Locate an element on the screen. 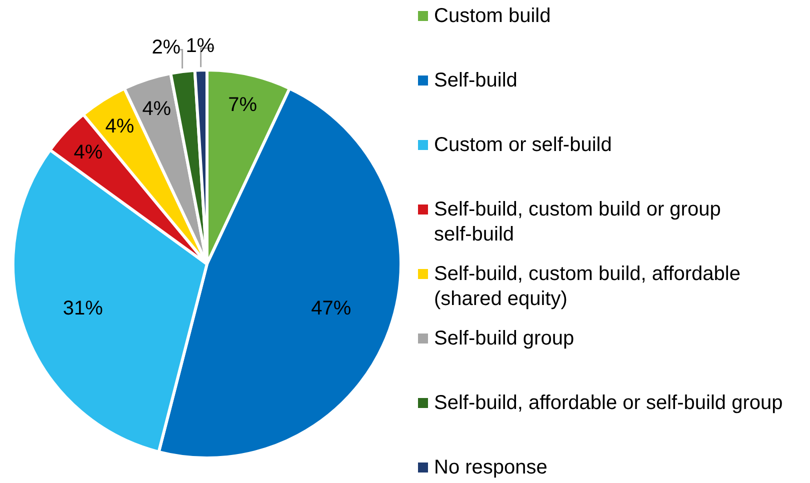 Image resolution: width=810 pixels, height=483 pixels. legend-label: Self-build, custom build, affordable (shared equity) is located at coordinates (587, 286).